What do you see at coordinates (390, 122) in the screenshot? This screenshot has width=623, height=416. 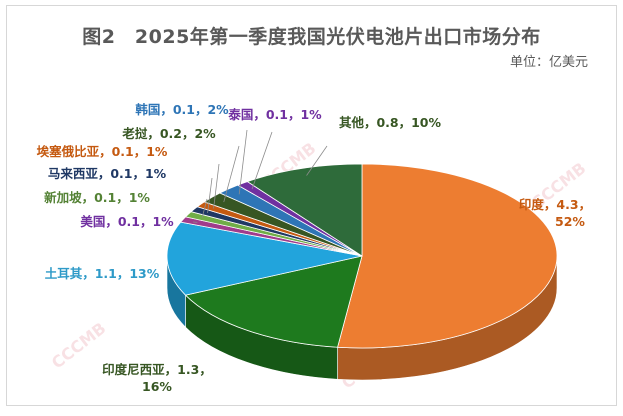 I see `data-label-其他: 其他，0.8，10%` at bounding box center [390, 122].